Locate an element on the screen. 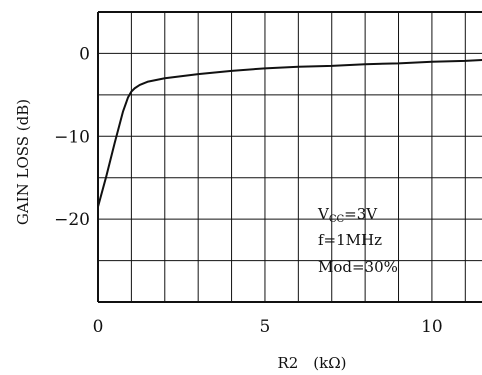 This screenshot has height=375, width=482. annotation-vcc-value: =3V is located at coordinates (361, 214).